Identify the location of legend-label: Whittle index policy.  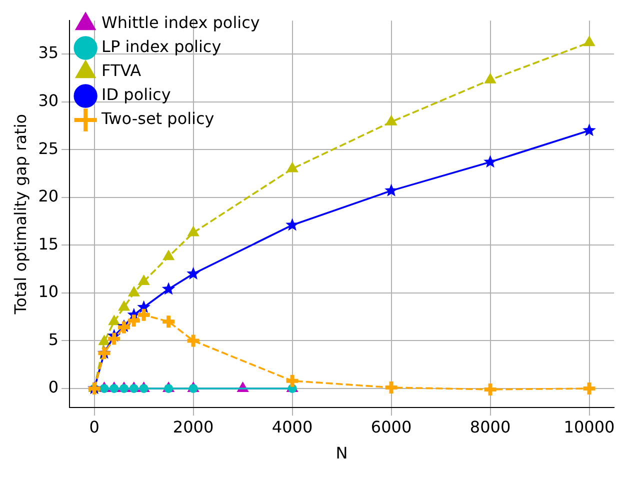
(181, 22).